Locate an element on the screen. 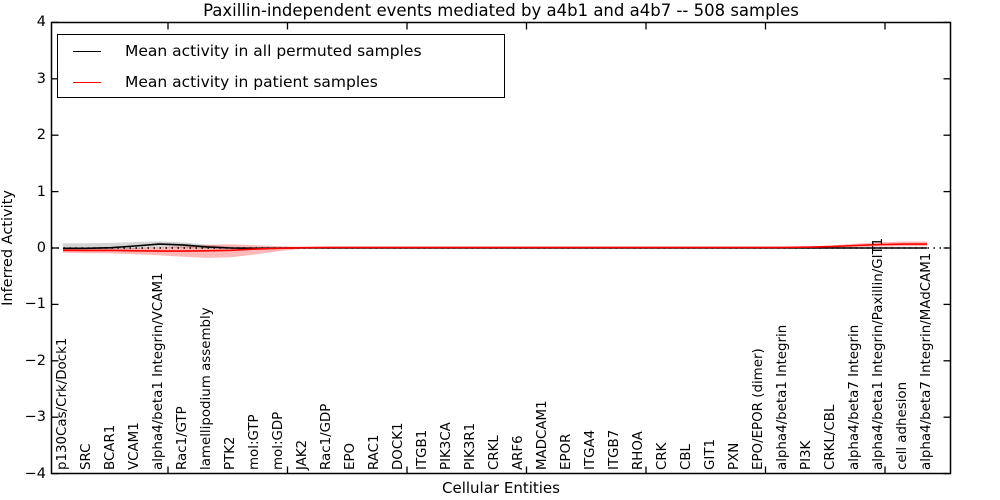  legend-entry-patient: Mean activity in patient samples is located at coordinates (281, 82).